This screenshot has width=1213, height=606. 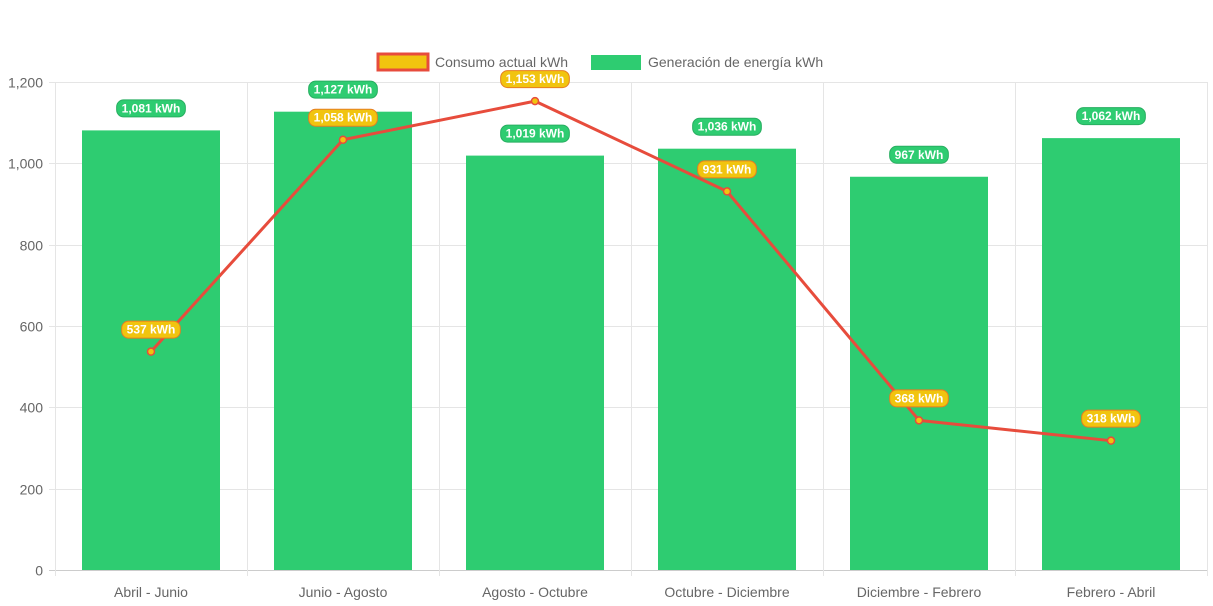 I want to click on y-tick-label: 0, so click(x=39, y=571).